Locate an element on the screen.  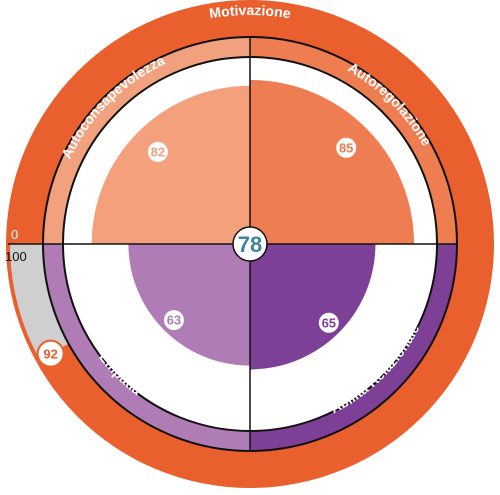
motivation-value-badge is located at coordinates (50, 353).